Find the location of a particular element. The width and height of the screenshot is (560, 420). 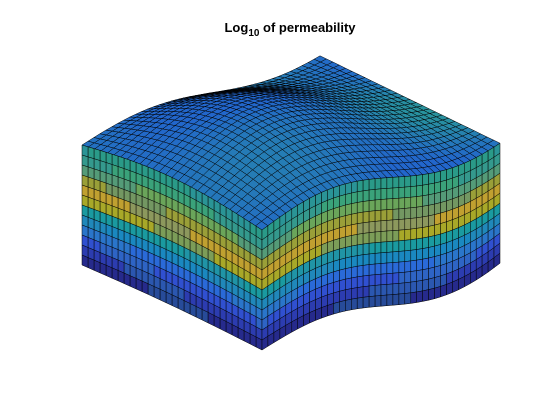

title-suffix: of permeability is located at coordinates (307, 27).